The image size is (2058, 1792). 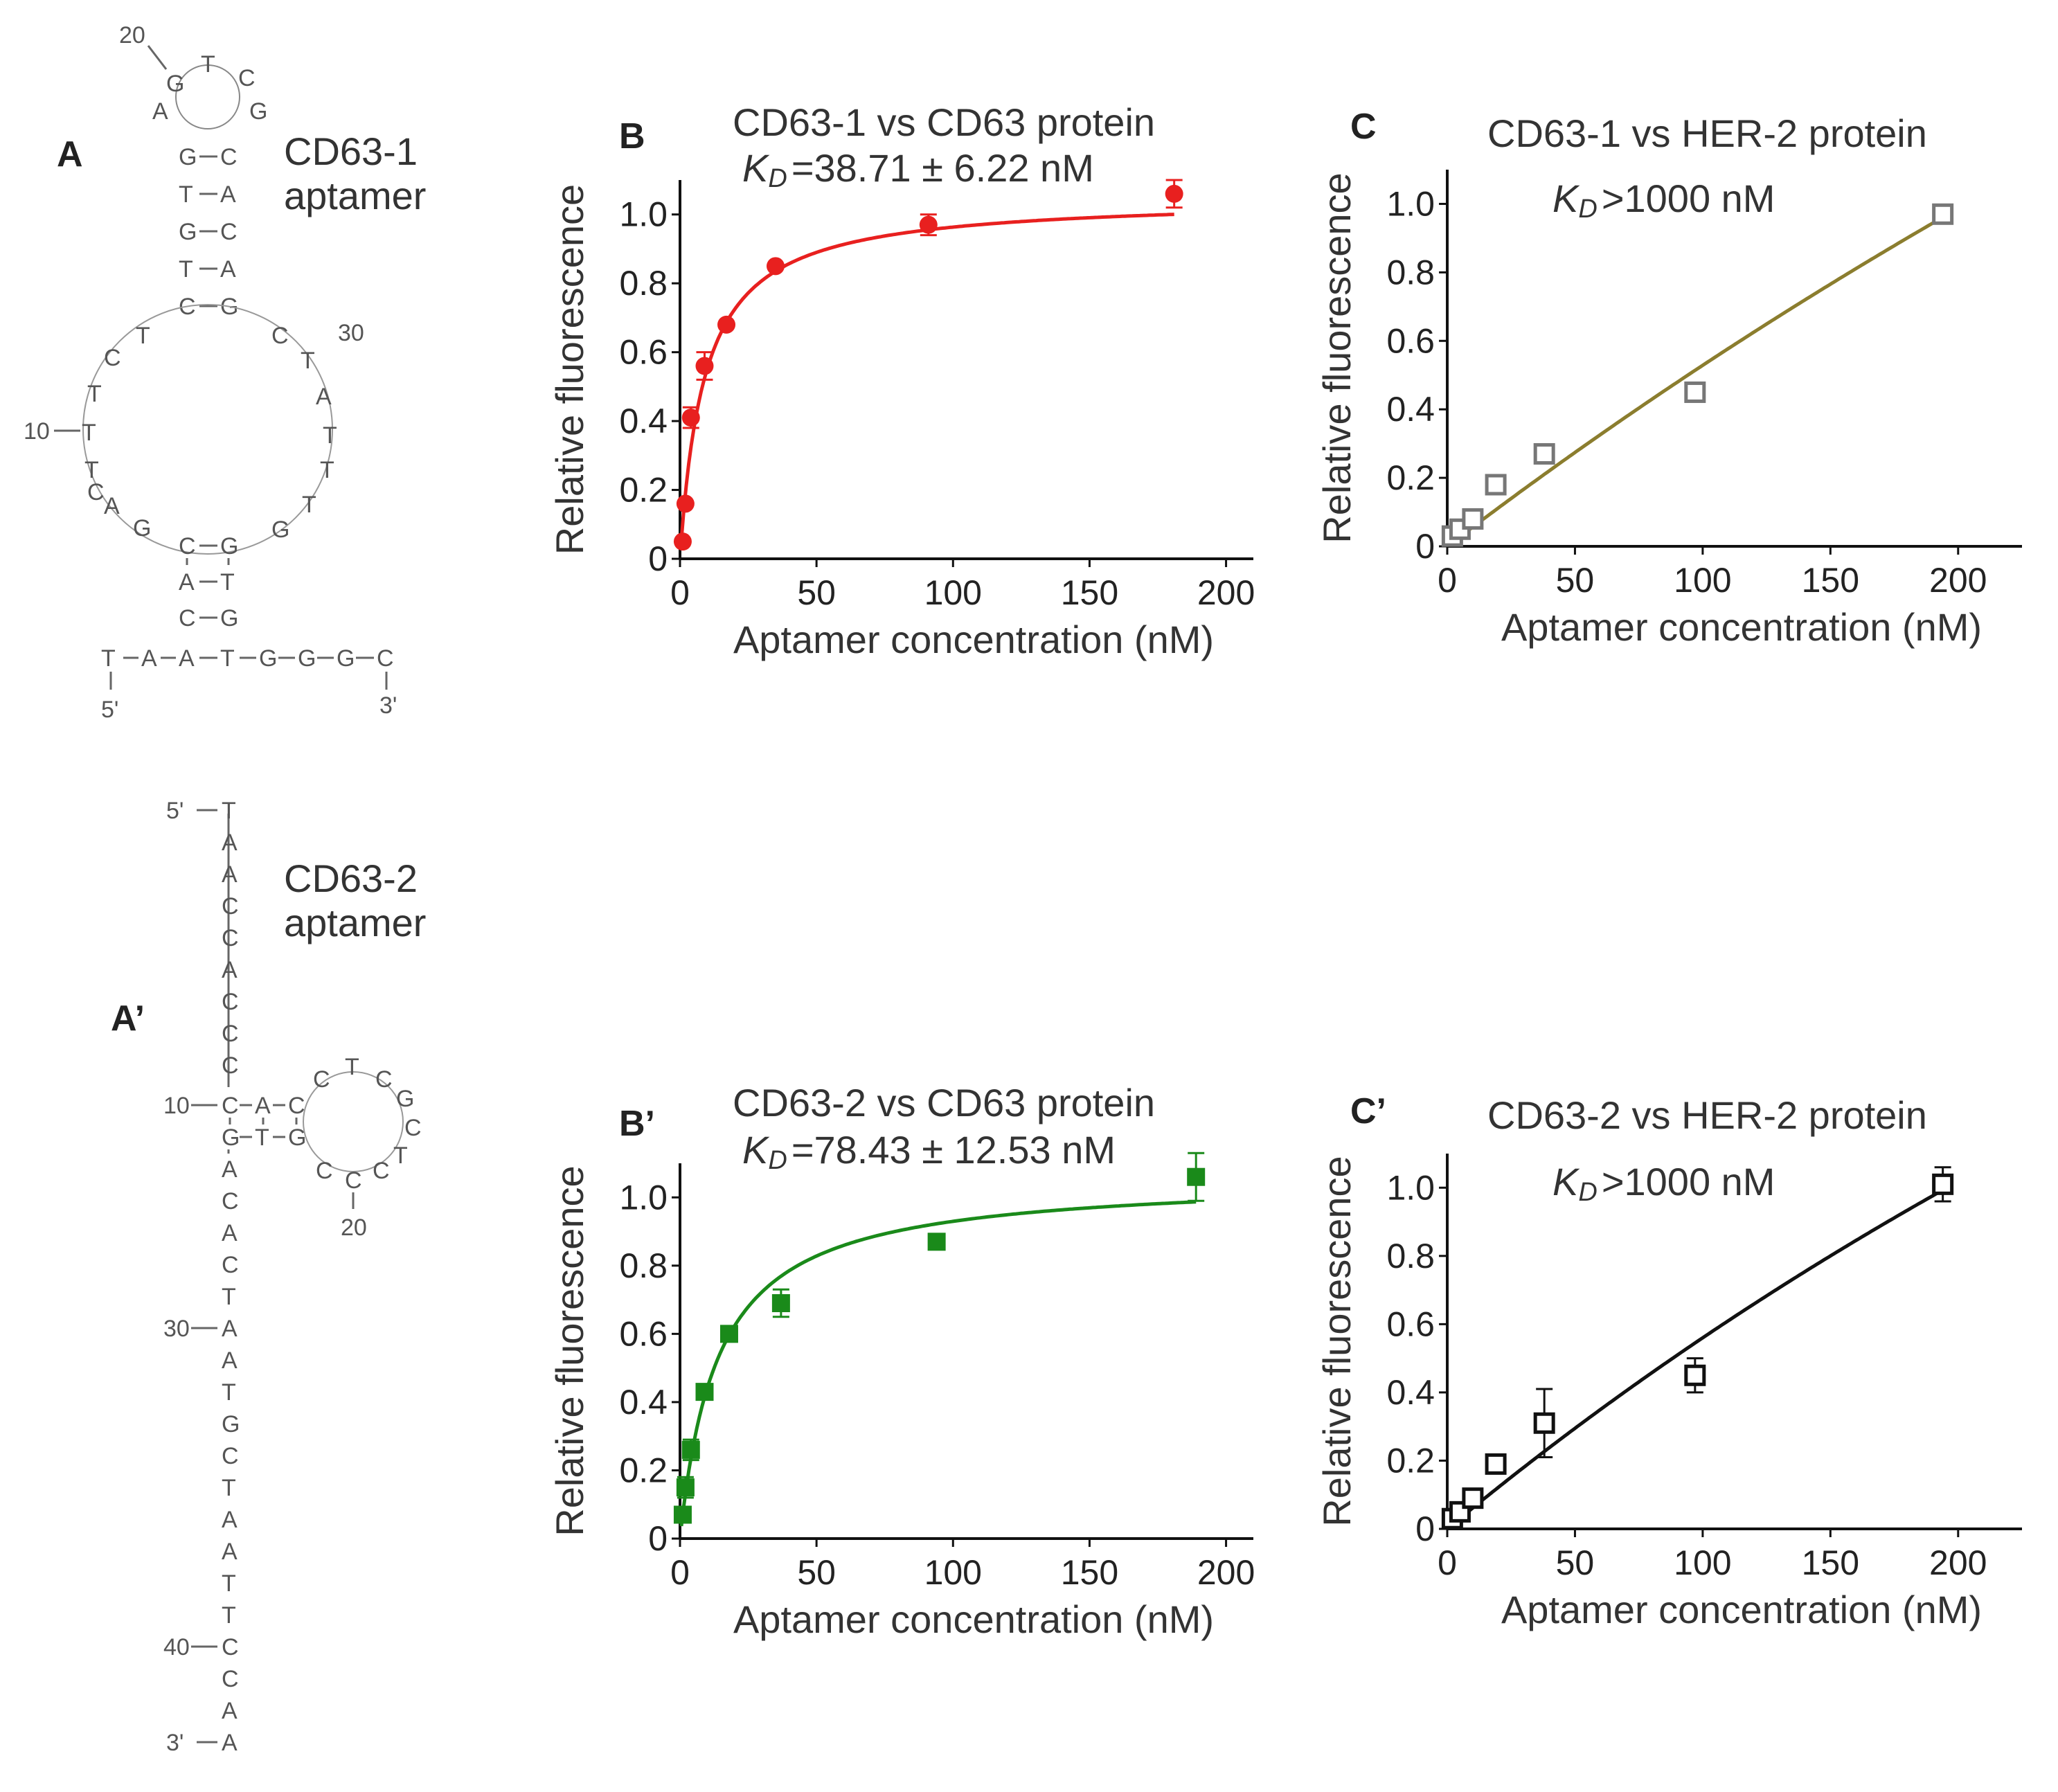 What do you see at coordinates (637, 1124) in the screenshot?
I see `panel-label: B’` at bounding box center [637, 1124].